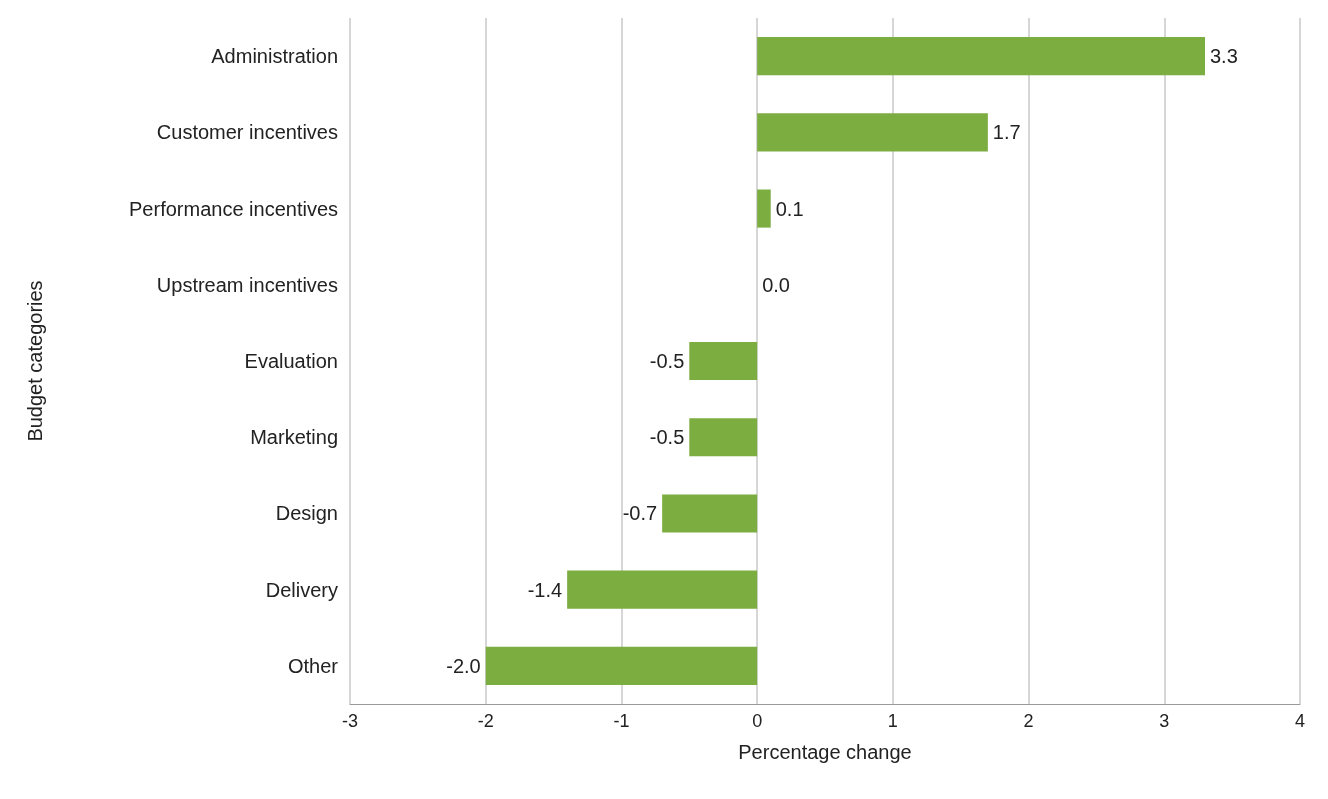  What do you see at coordinates (294, 437) in the screenshot?
I see `y-tick-label: Marketing` at bounding box center [294, 437].